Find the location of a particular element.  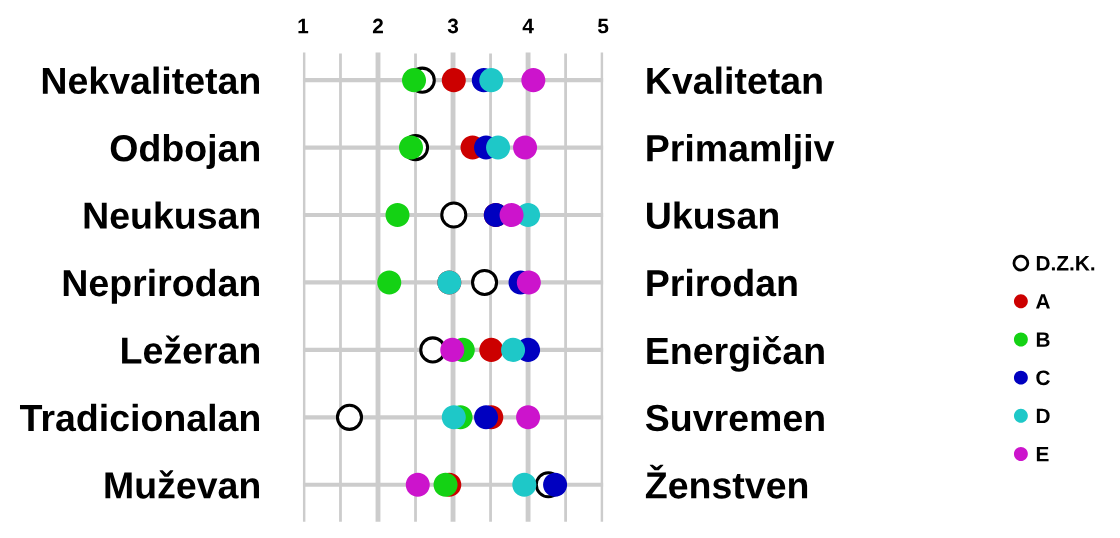

legend-label: D is located at coordinates (1043, 416).